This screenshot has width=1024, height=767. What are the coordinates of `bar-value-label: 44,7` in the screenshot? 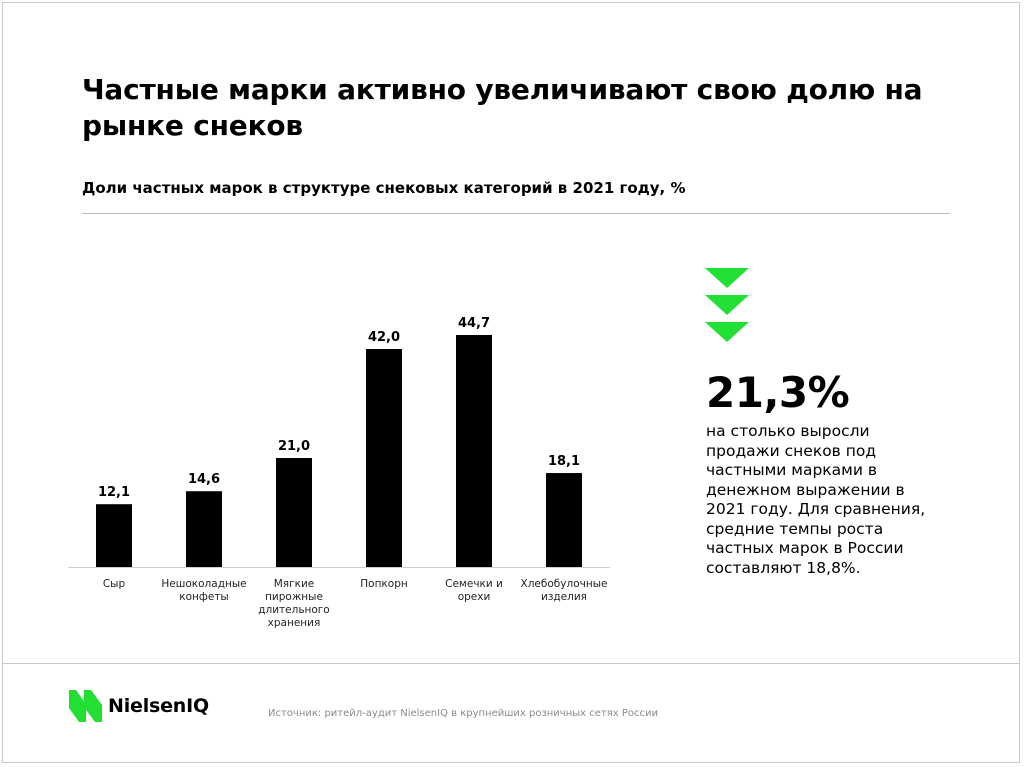 It's located at (474, 323).